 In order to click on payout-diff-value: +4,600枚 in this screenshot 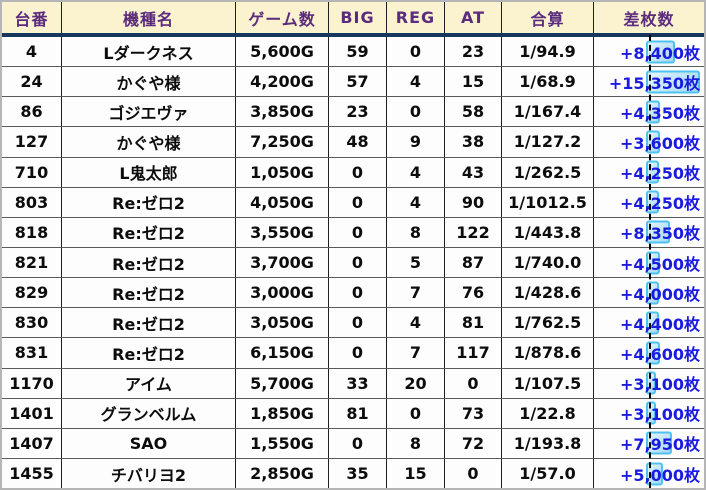, I will do `click(659, 354)`.